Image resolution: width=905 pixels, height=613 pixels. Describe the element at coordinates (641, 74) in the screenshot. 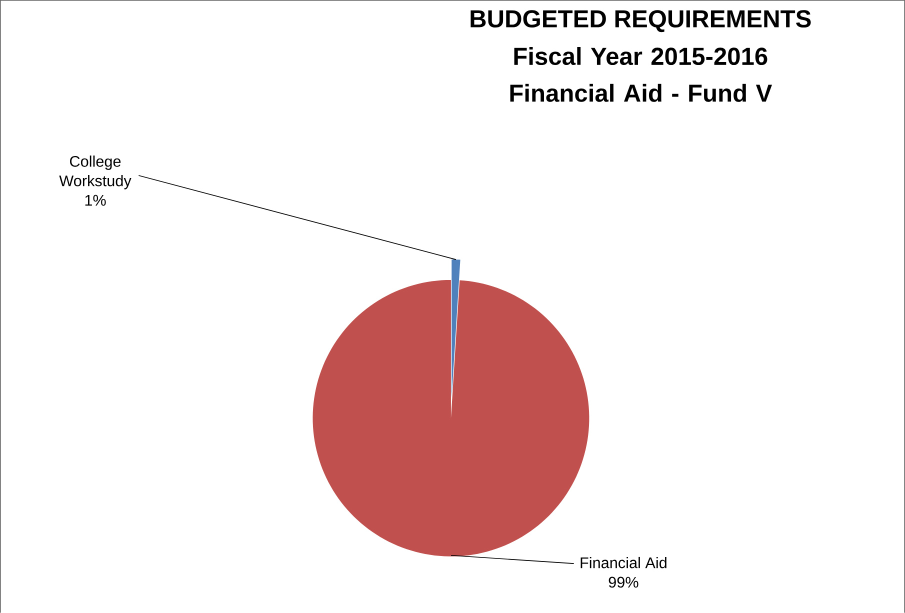

I see `chart-subtitle: Fiscal Year 2015-2016 Financial Aid - Fund V` at that location.